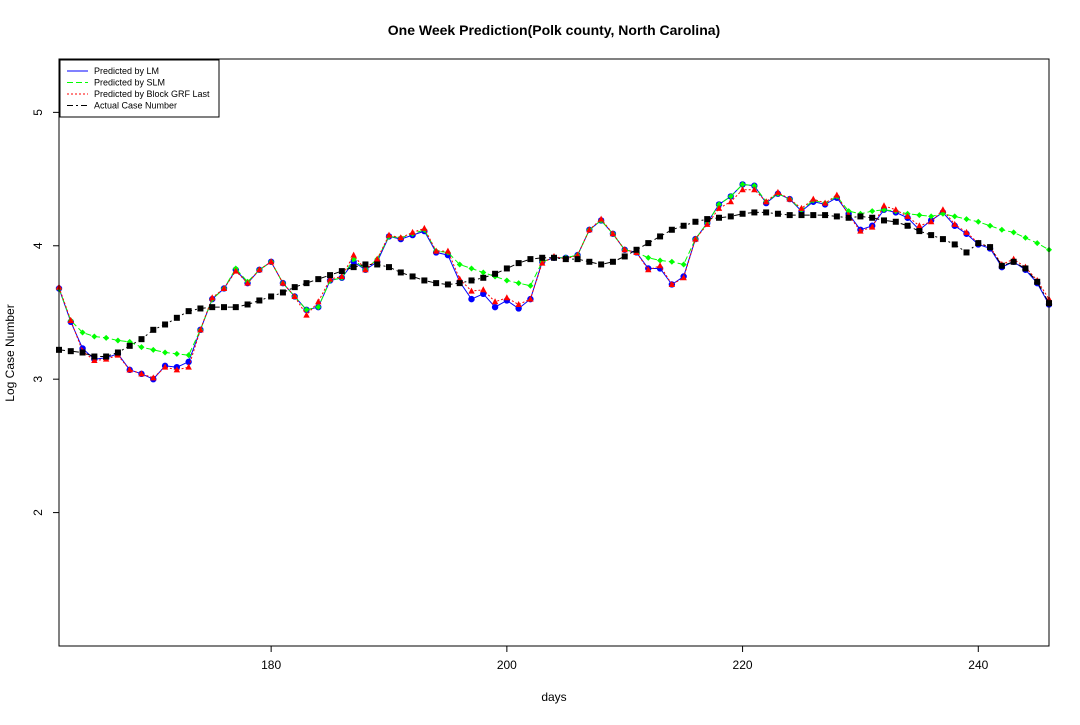 Image resolution: width=1080 pixels, height=725 pixels. I want to click on y-tick-label: 2, so click(38, 512).